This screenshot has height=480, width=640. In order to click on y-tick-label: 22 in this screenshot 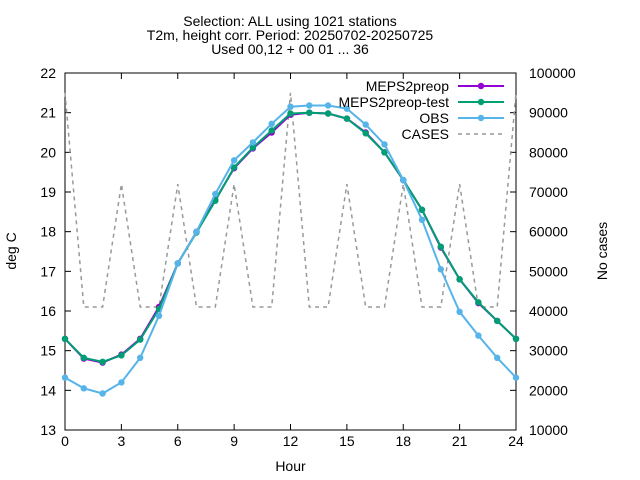, I will do `click(48, 73)`.